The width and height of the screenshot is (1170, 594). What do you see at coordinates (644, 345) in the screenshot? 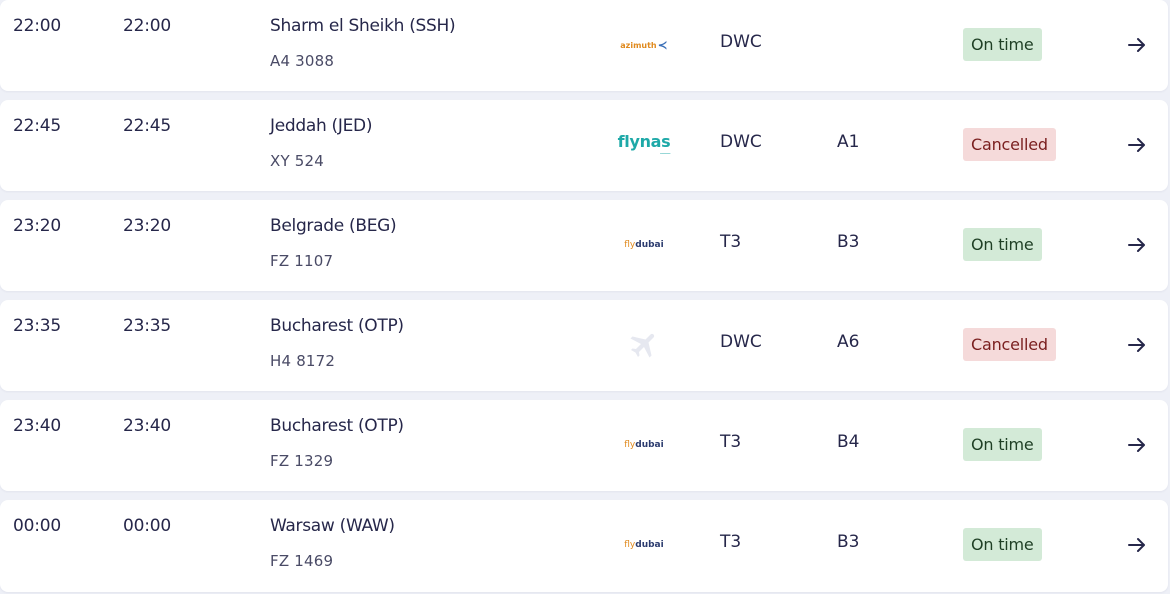
I see `plane-placeholder-icon` at bounding box center [644, 345].